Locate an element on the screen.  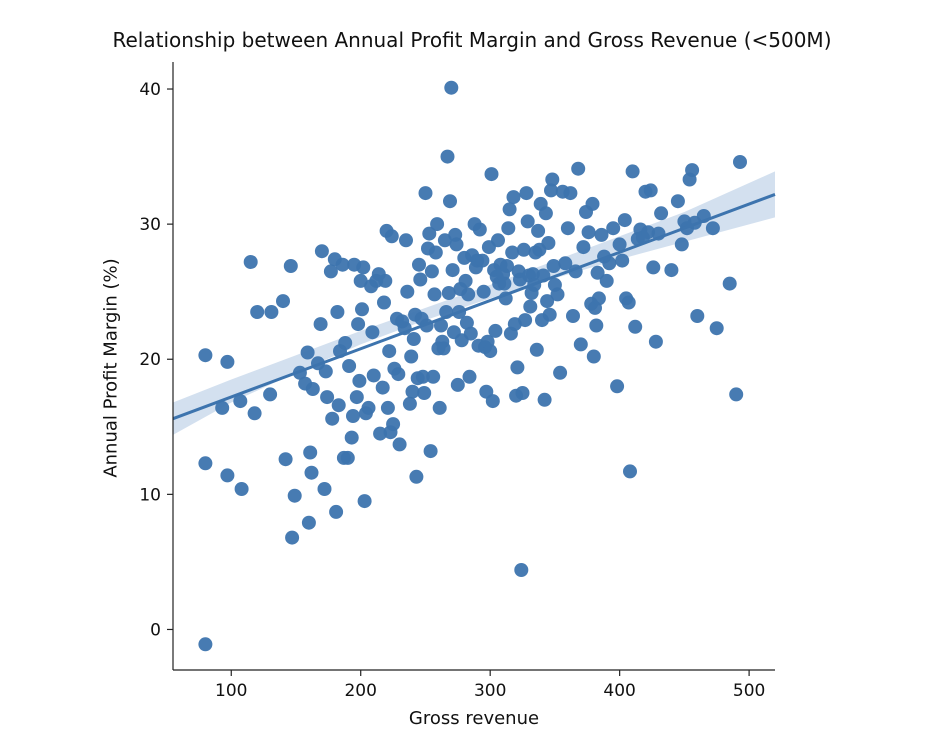
y-tick-label: 30 is located at coordinates (150, 225).